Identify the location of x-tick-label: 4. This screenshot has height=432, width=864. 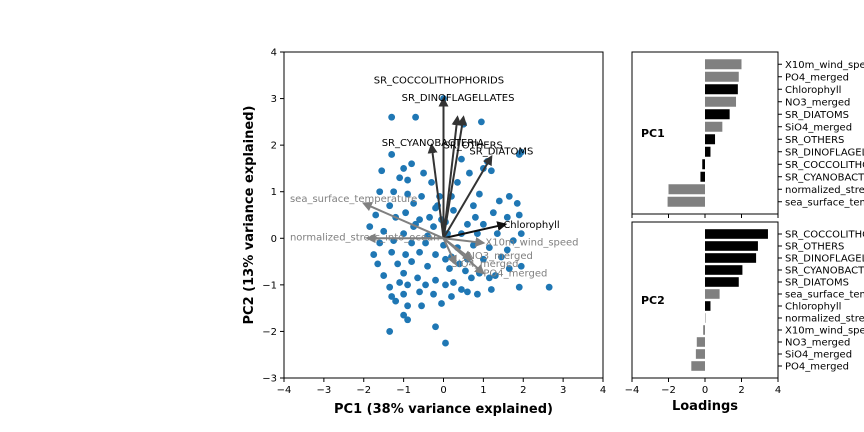
(778, 390).